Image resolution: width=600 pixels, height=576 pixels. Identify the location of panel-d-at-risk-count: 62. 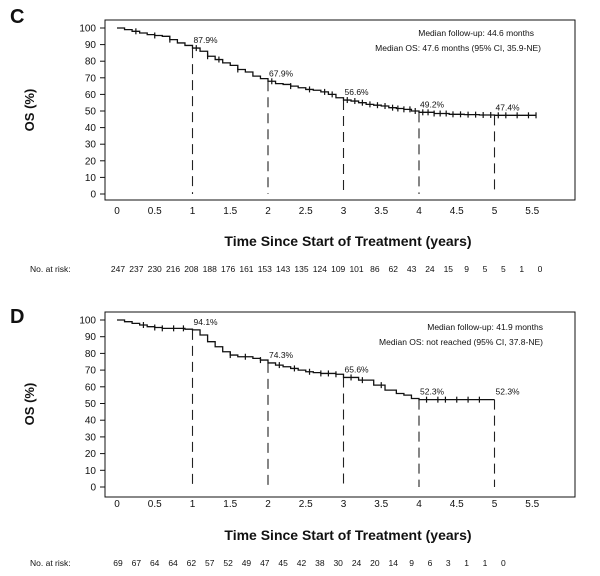
(192, 563).